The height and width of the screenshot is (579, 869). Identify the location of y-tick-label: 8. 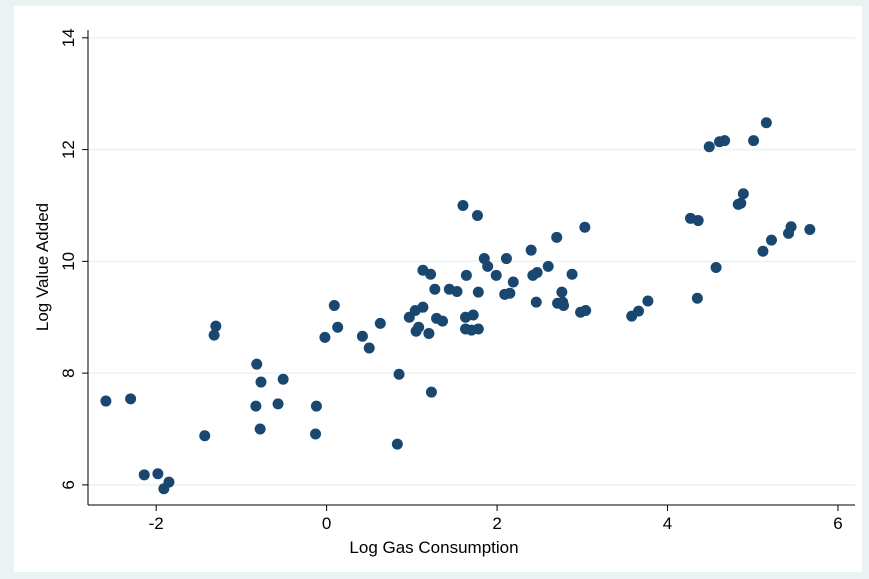
(68, 372).